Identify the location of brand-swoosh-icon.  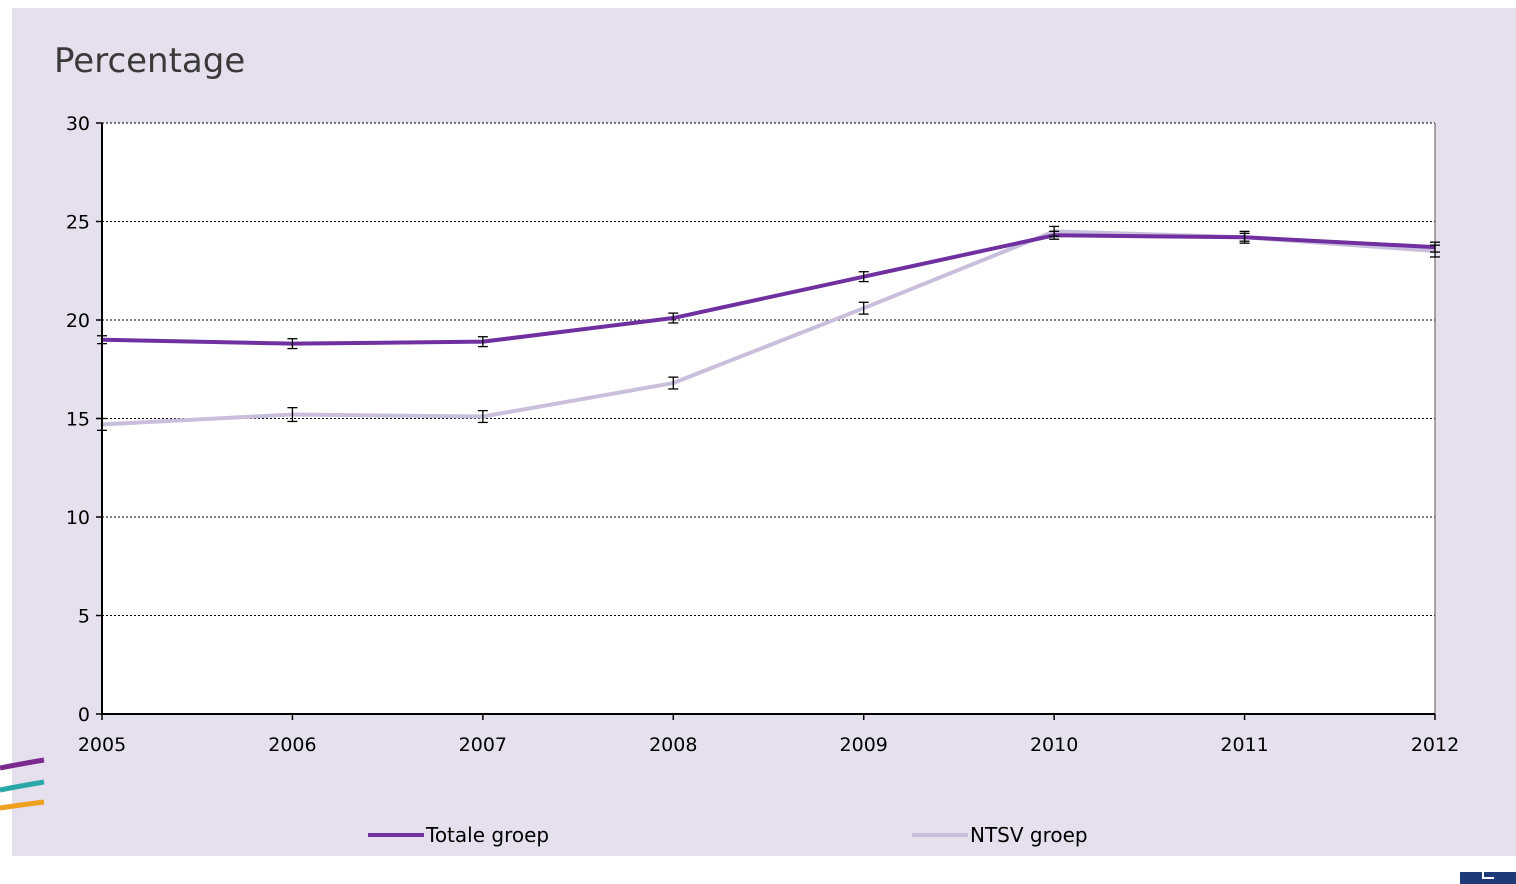
(22, 784).